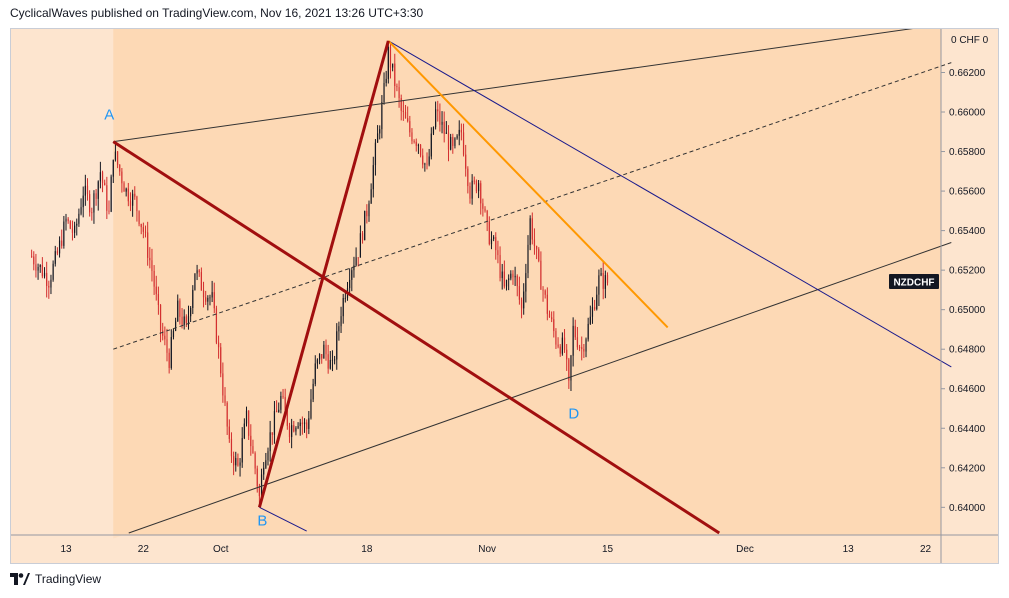 This screenshot has width=1009, height=598. I want to click on price-tick-label: 0.66200, so click(967, 73).